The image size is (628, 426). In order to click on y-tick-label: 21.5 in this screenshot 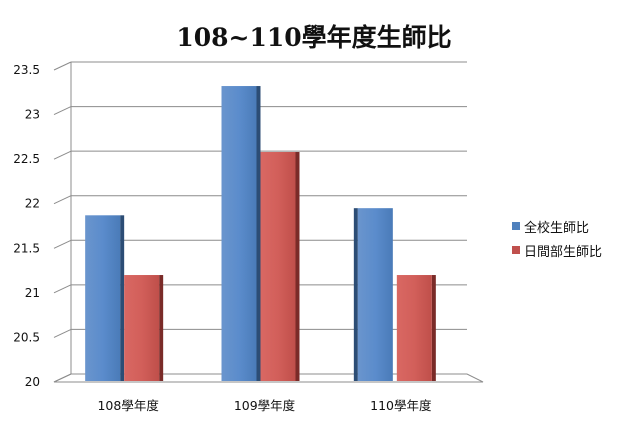, I will do `click(26, 248)`.